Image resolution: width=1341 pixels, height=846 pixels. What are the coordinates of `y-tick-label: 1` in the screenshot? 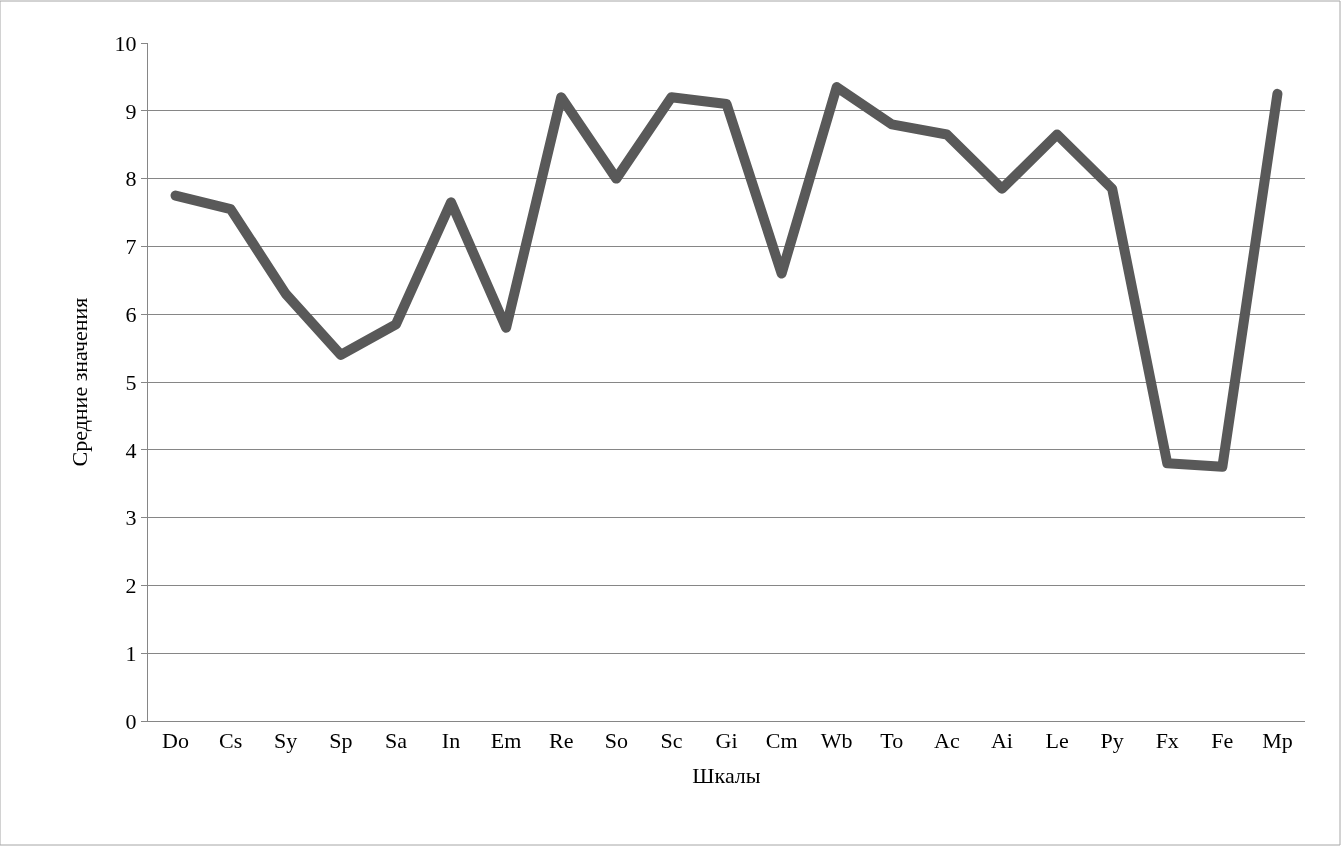 It's located at (131, 653).